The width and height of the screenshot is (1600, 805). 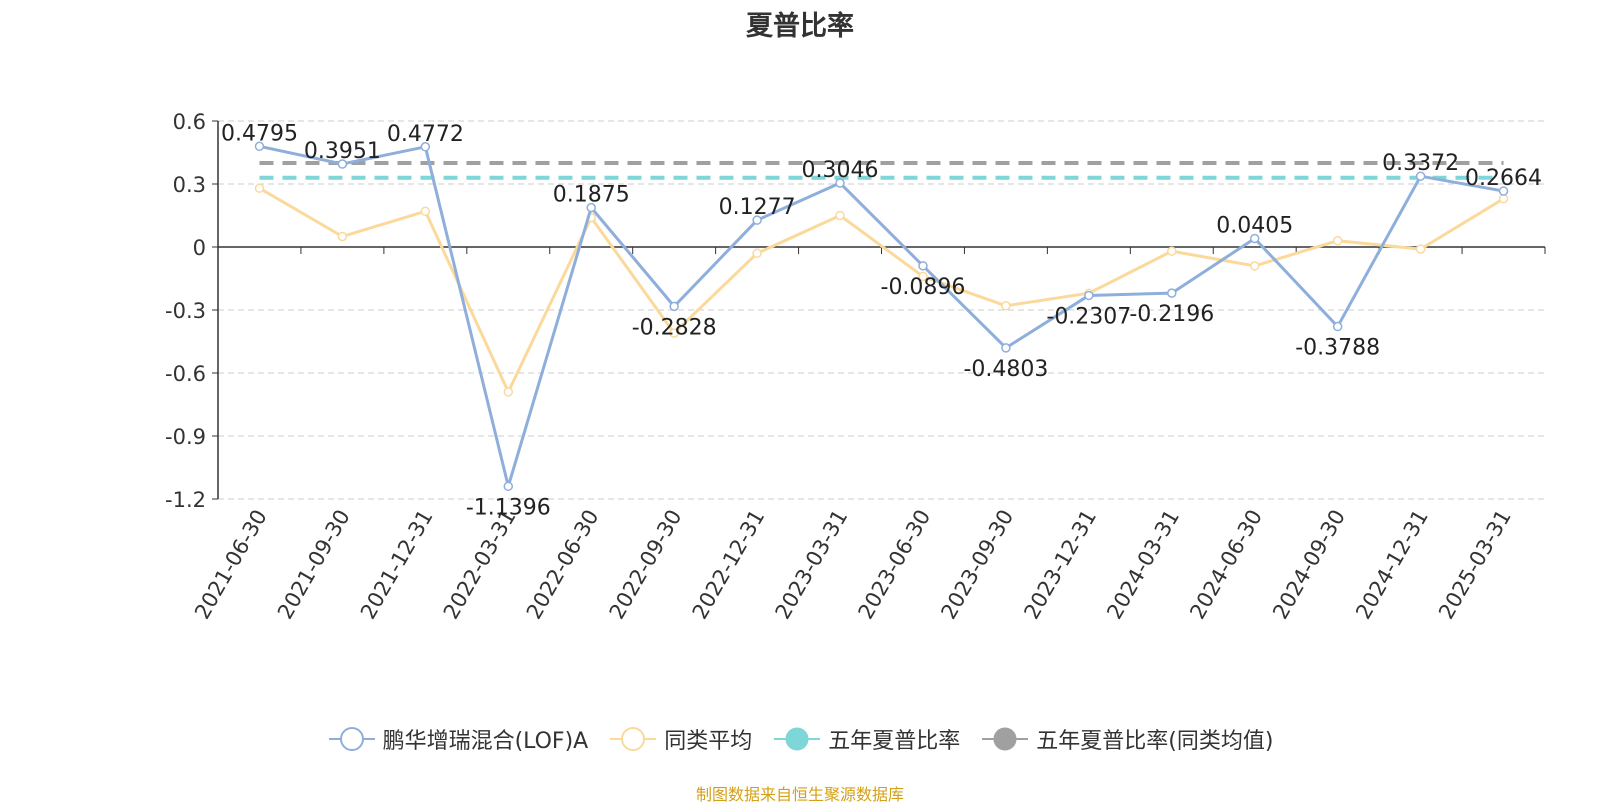 What do you see at coordinates (800, 26) in the screenshot?
I see `chart-title: 夏普比率` at bounding box center [800, 26].